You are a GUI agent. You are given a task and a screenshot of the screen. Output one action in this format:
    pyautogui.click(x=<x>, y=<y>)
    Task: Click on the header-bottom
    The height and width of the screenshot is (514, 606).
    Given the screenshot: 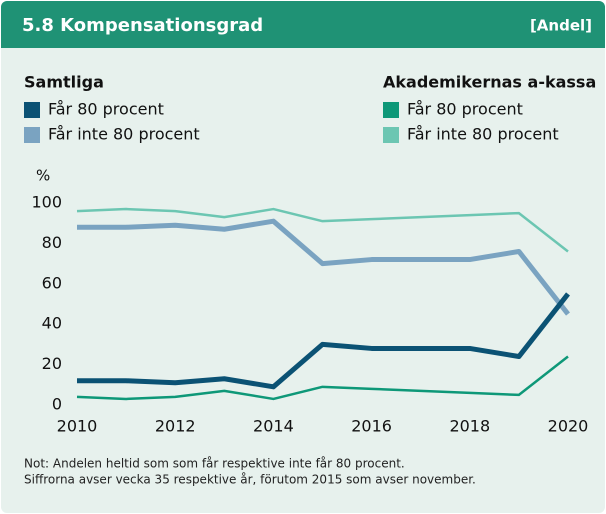 What is the action you would take?
    pyautogui.click(x=303, y=39)
    